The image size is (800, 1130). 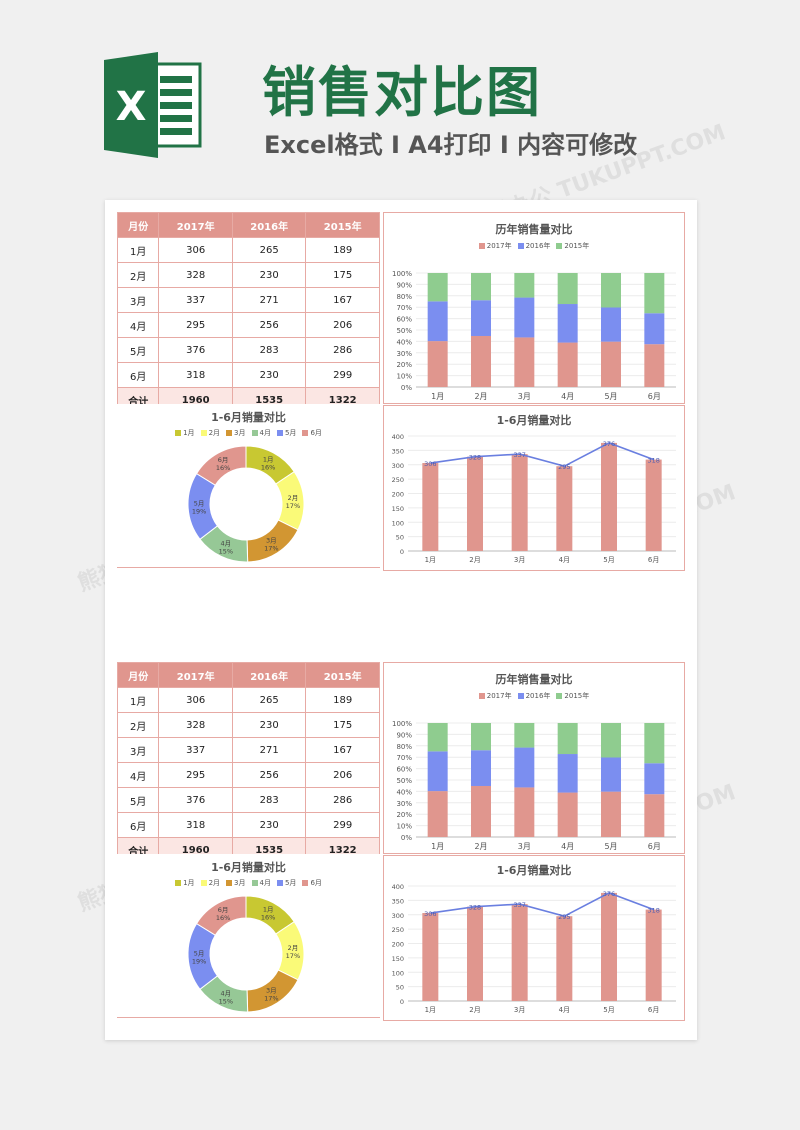 I want to click on data-label: 318, so click(x=653, y=461).